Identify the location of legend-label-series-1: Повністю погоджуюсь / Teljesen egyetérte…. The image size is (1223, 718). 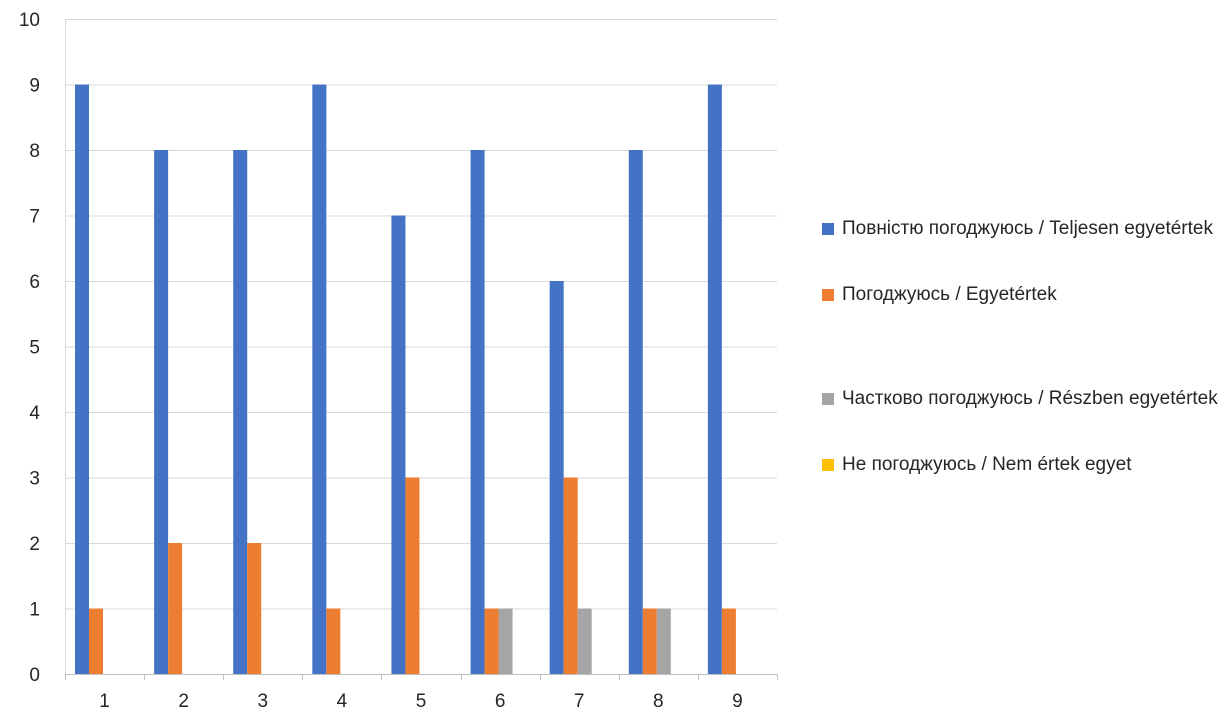
(1027, 228).